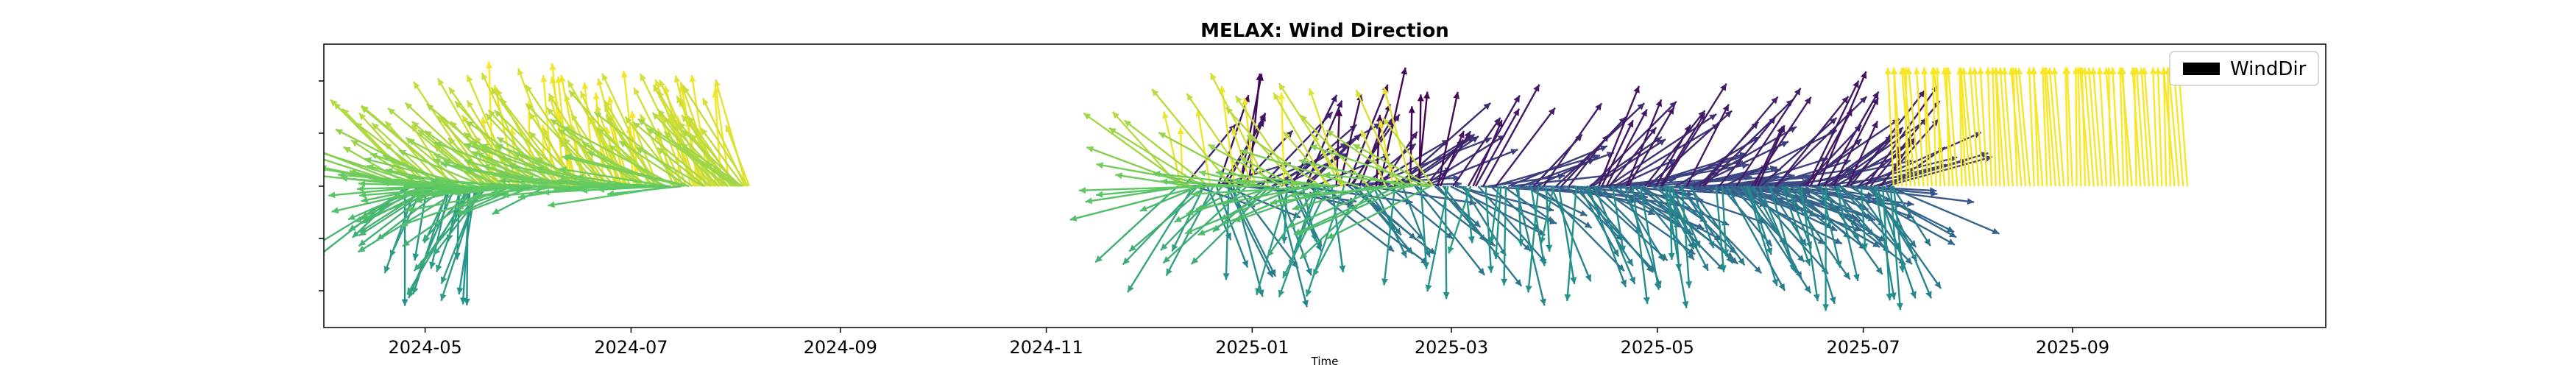  I want to click on x-tick-label-7: 2025-07, so click(1863, 347).